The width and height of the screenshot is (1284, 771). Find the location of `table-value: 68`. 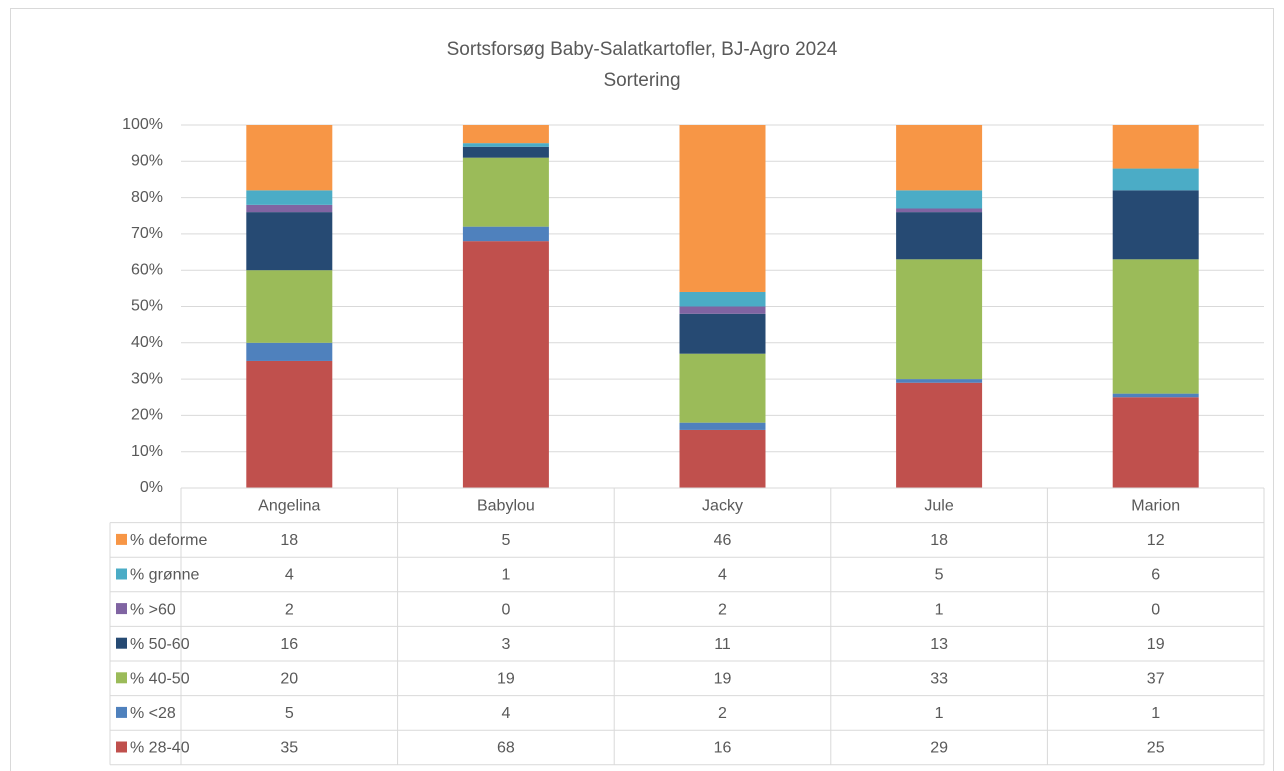

table-value: 68 is located at coordinates (506, 748).